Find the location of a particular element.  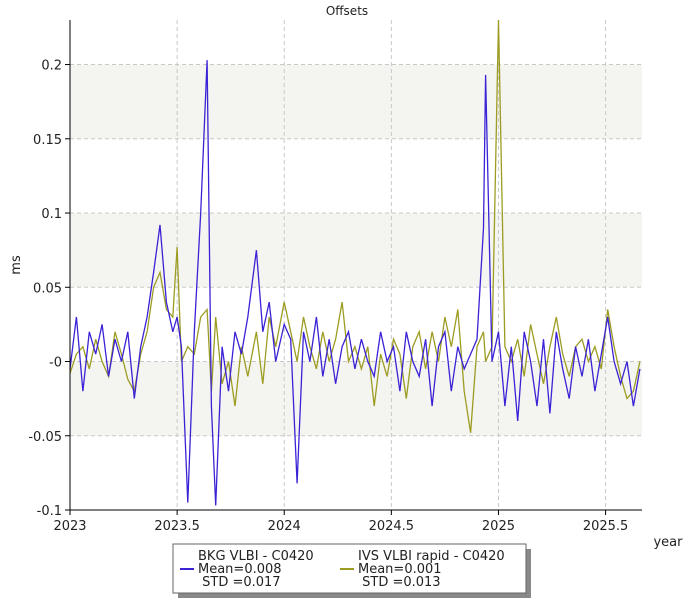

legend-mean: Mean=0.001 is located at coordinates (400, 569).